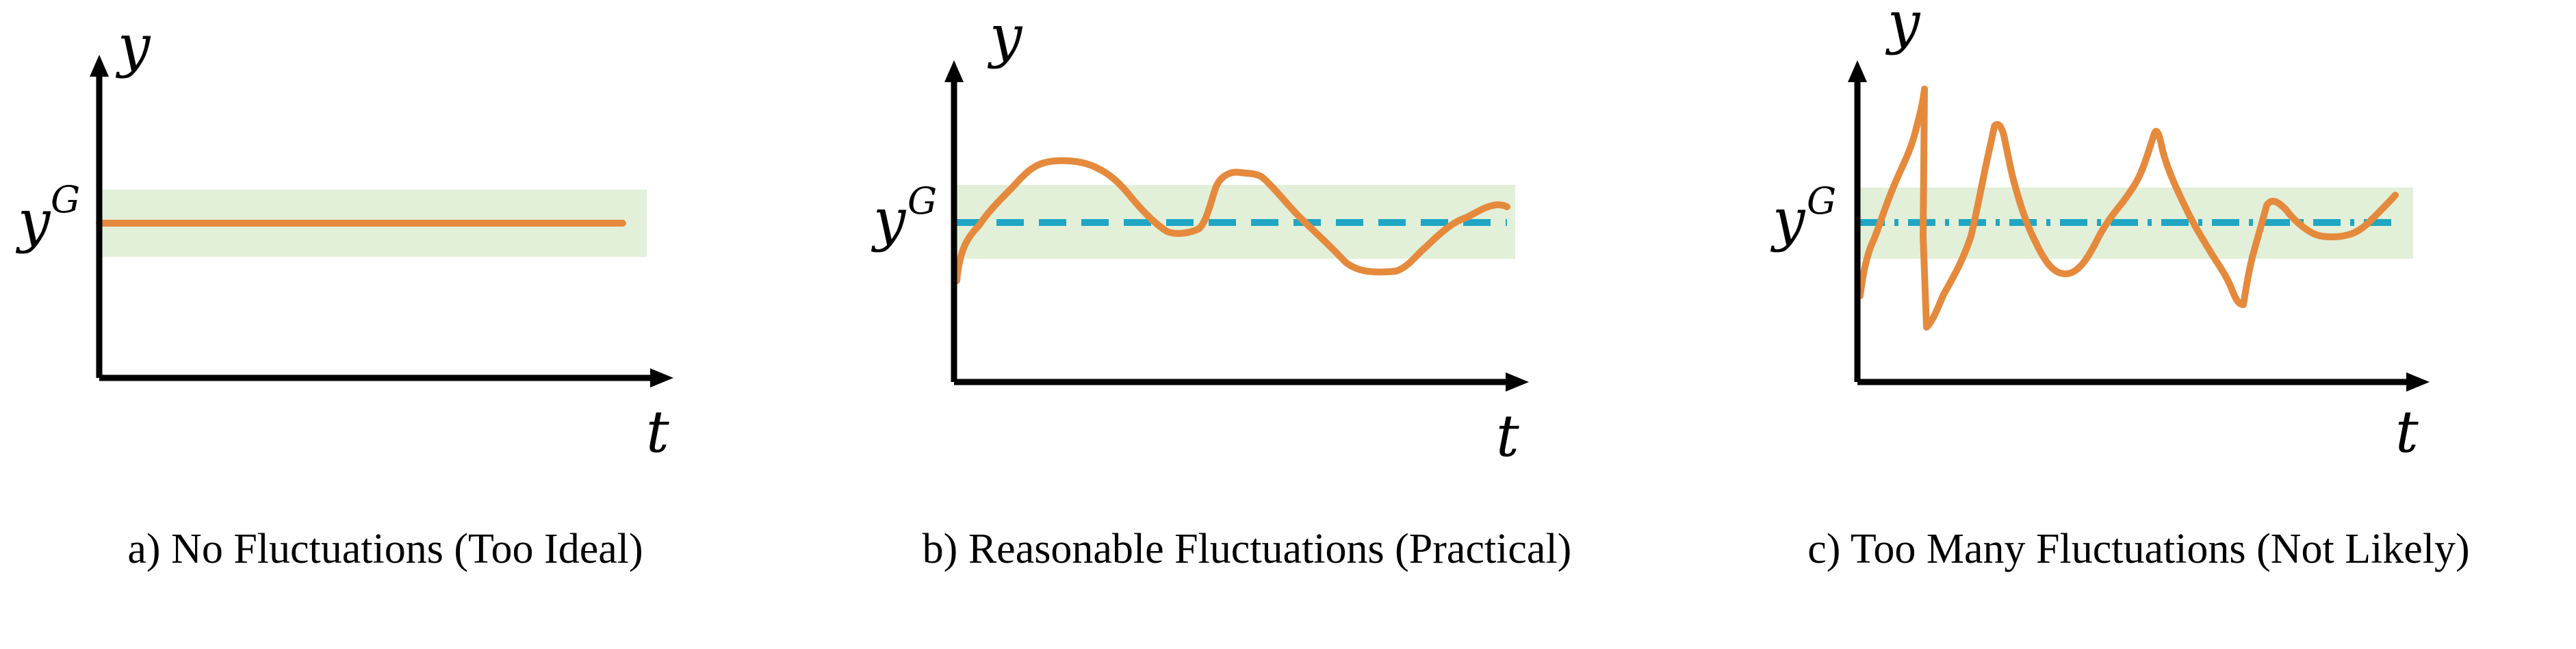 Image resolution: width=2576 pixels, height=649 pixels. Describe the element at coordinates (385, 549) in the screenshot. I see `panel-caption: a) No Fluctuations (Too Ideal)` at that location.